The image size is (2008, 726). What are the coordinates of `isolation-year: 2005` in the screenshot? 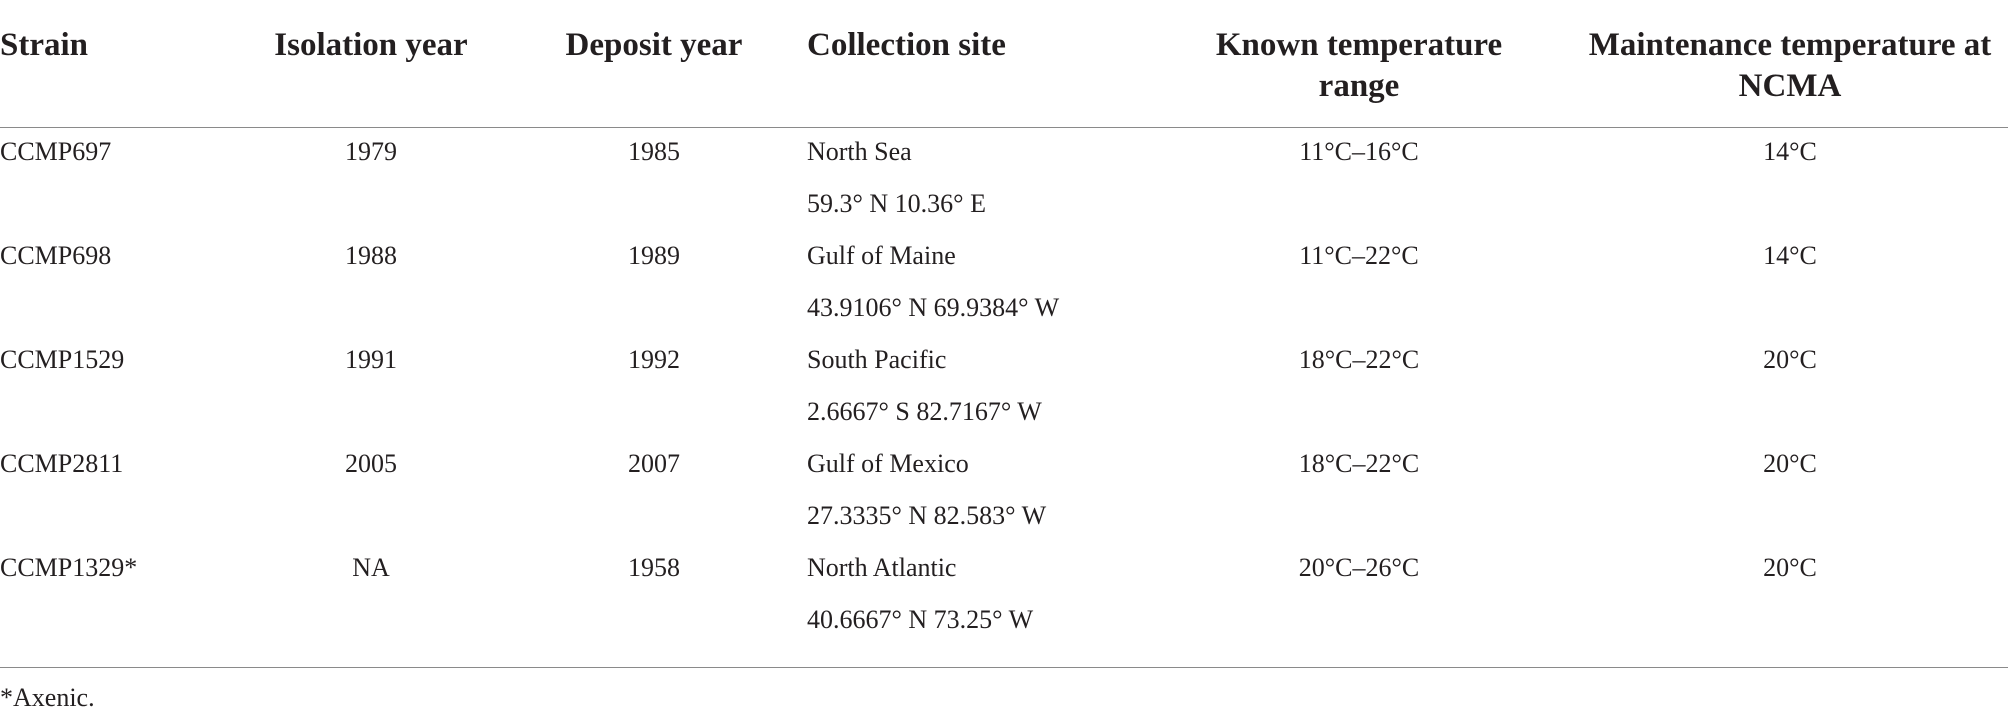 It's located at (371, 463).